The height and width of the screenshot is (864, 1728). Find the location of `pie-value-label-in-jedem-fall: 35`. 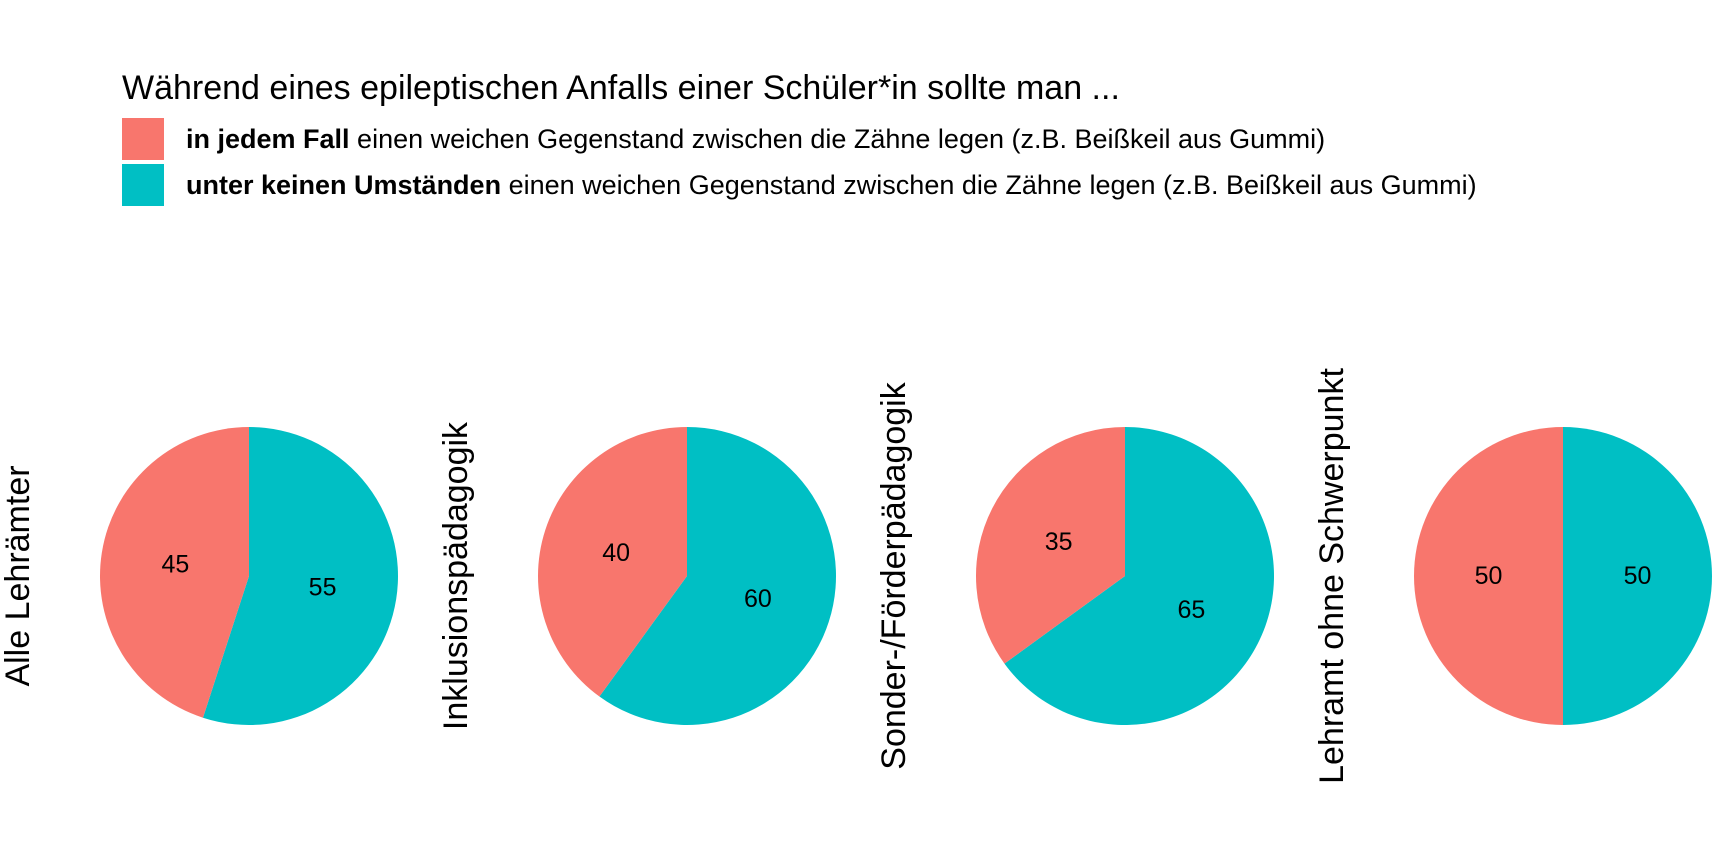

pie-value-label-in-jedem-fall: 35 is located at coordinates (1059, 542).